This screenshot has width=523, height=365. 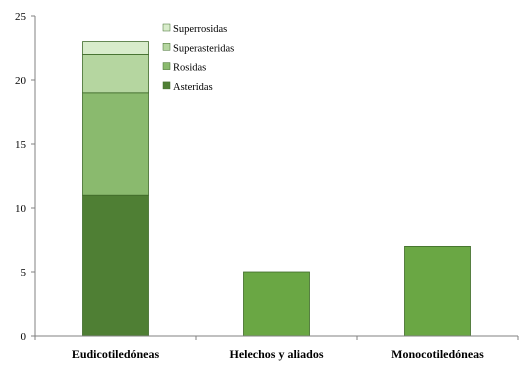 I want to click on legend-label: Superasteridas, so click(x=203, y=48).